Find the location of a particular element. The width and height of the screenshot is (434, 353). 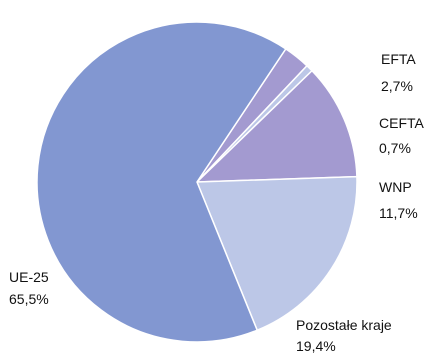

slice-label-pozostale: Pozostałe kraje 19,4% is located at coordinates (344, 335).